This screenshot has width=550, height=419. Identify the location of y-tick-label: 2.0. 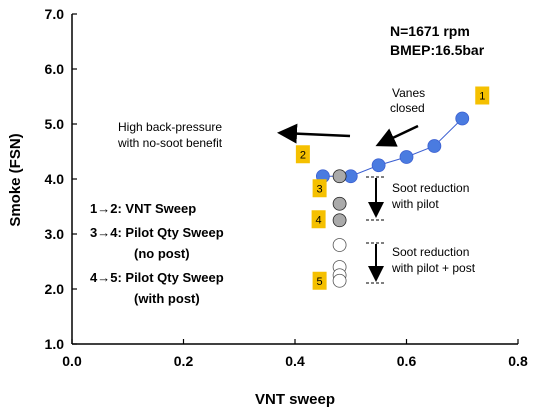
(55, 289).